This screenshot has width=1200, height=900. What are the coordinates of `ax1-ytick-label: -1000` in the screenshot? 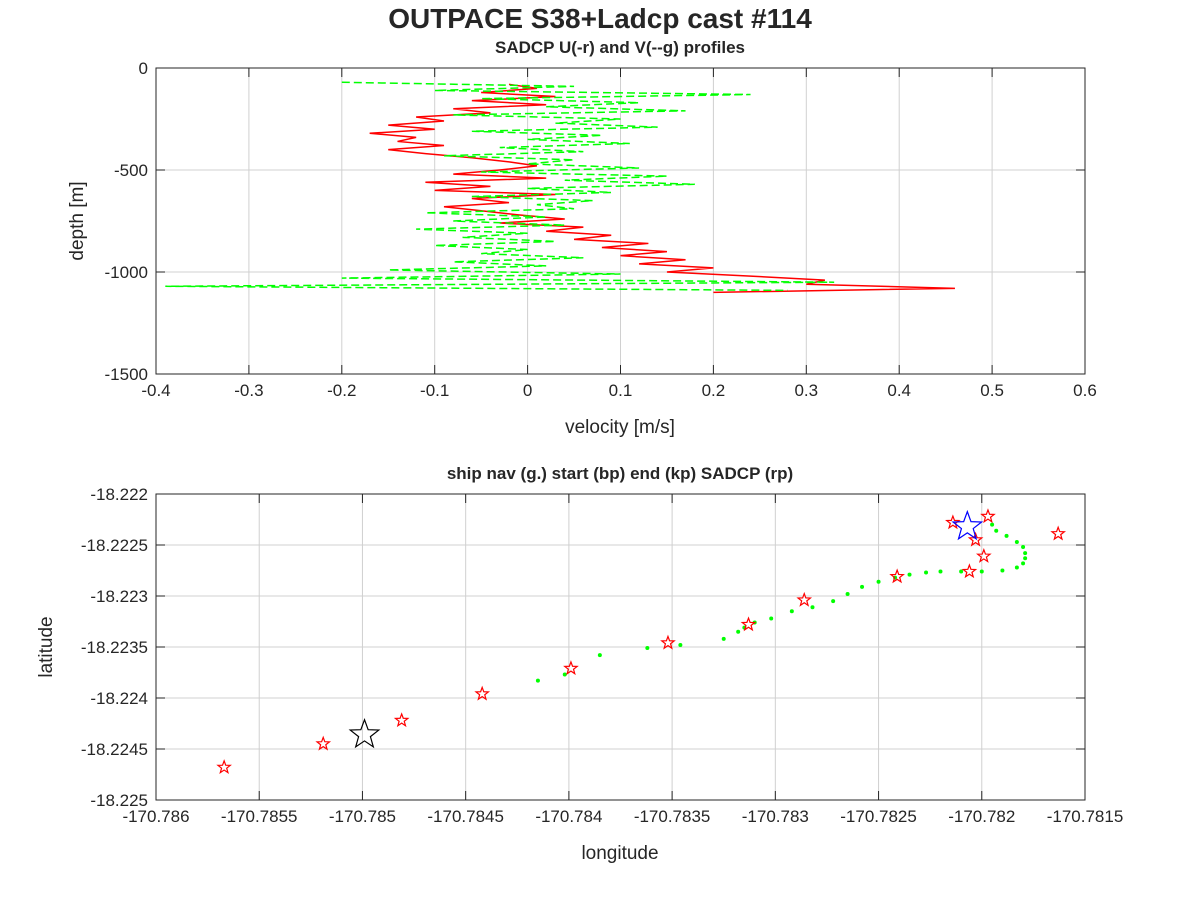 It's located at (126, 272).